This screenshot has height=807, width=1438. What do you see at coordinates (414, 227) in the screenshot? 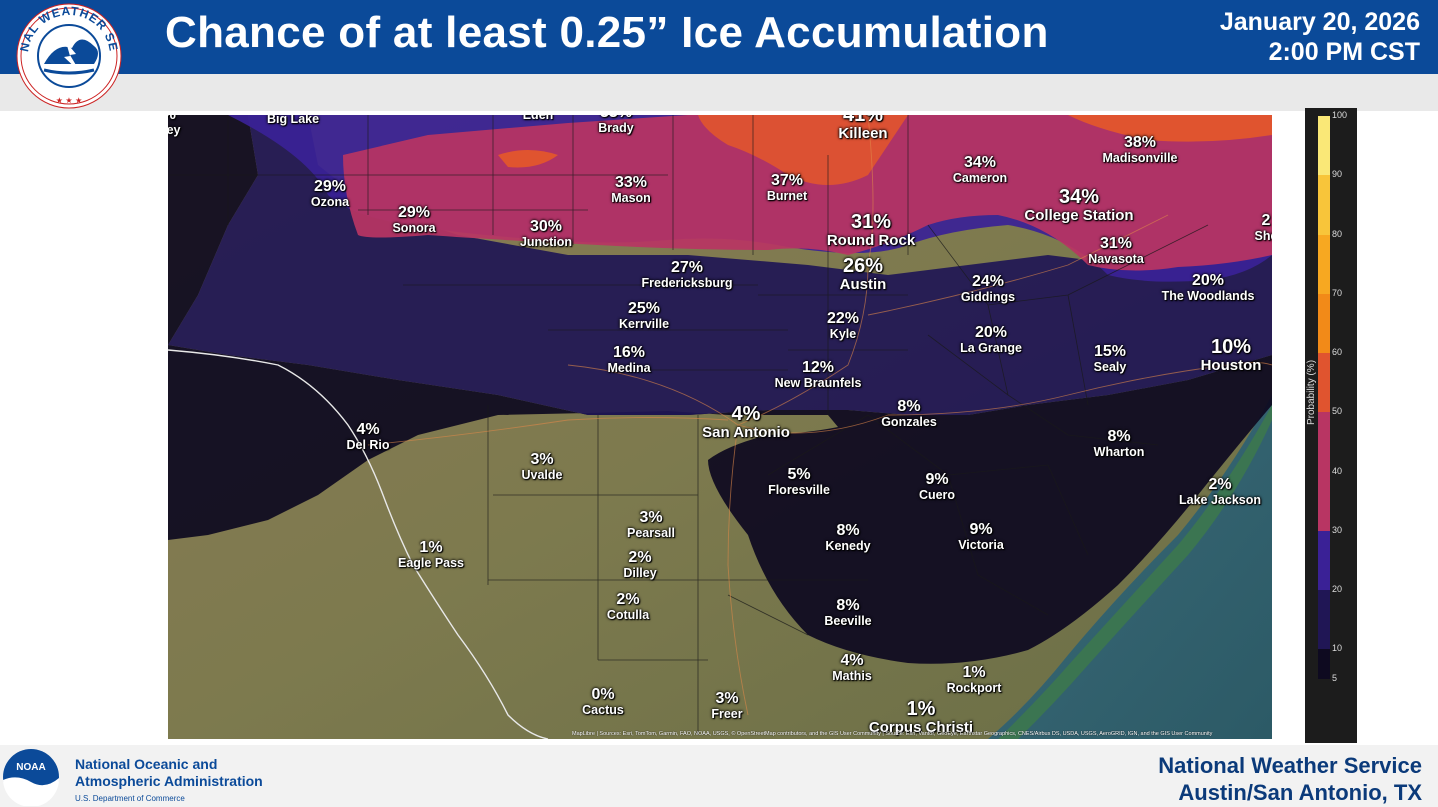
I see `city-name: Sonora` at bounding box center [414, 227].